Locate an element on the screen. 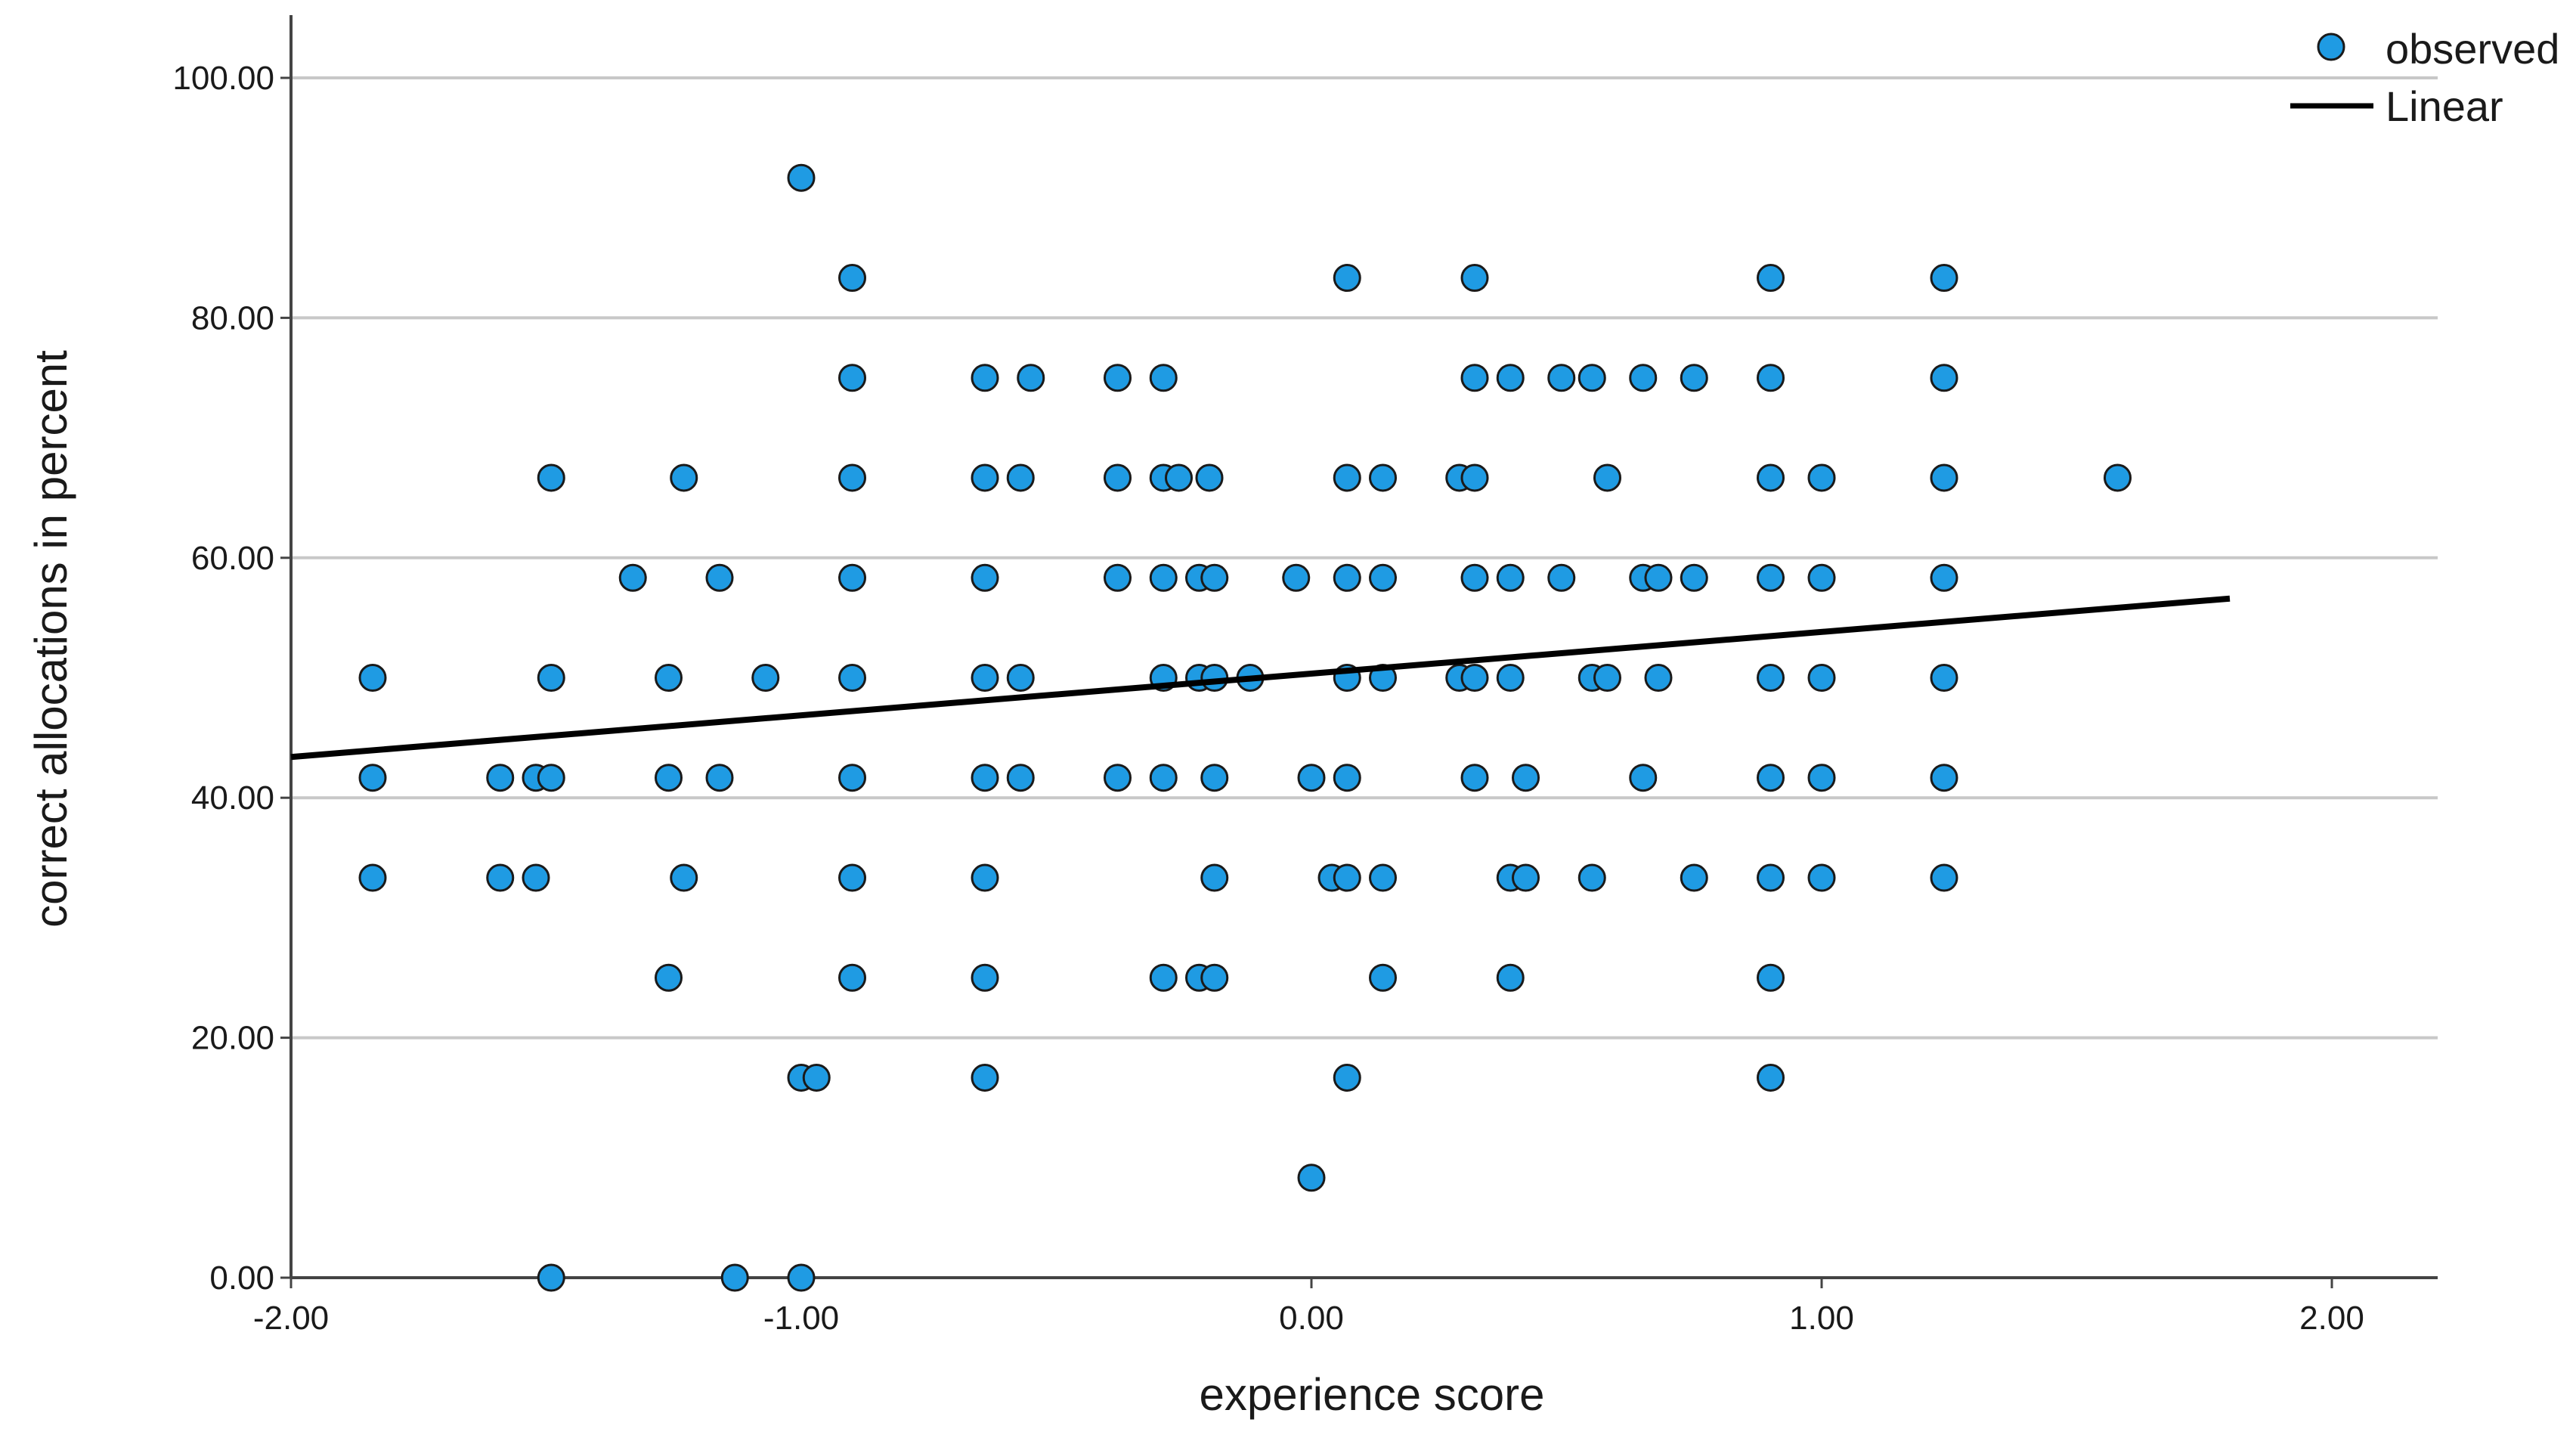 The image size is (2576, 1441). linear-fit-line is located at coordinates (1260, 678).